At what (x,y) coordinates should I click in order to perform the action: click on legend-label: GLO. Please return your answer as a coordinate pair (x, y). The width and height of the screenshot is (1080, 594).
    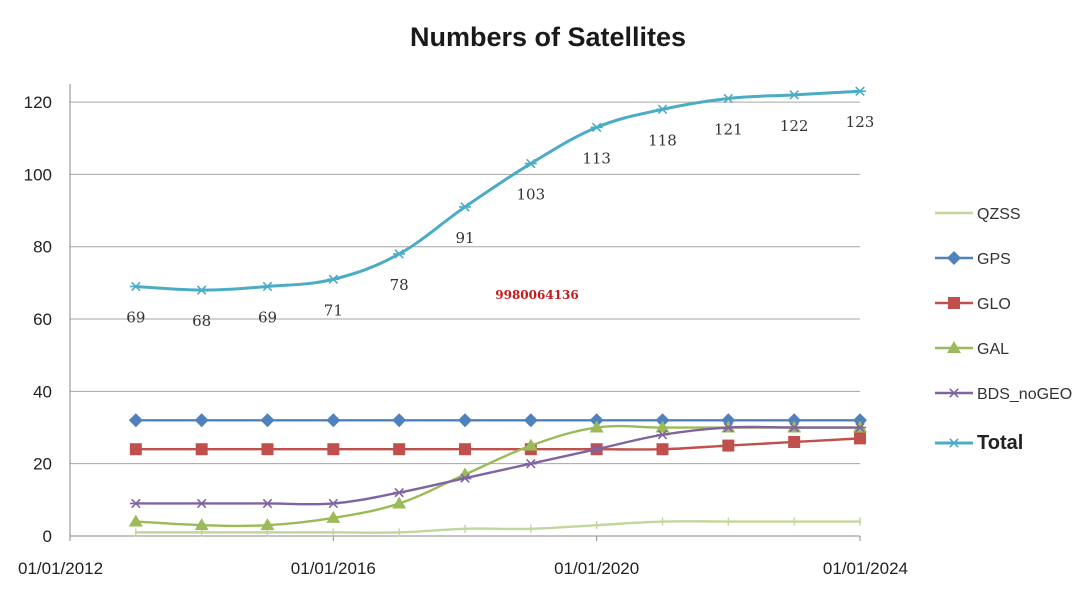
    Looking at the image, I should click on (994, 304).